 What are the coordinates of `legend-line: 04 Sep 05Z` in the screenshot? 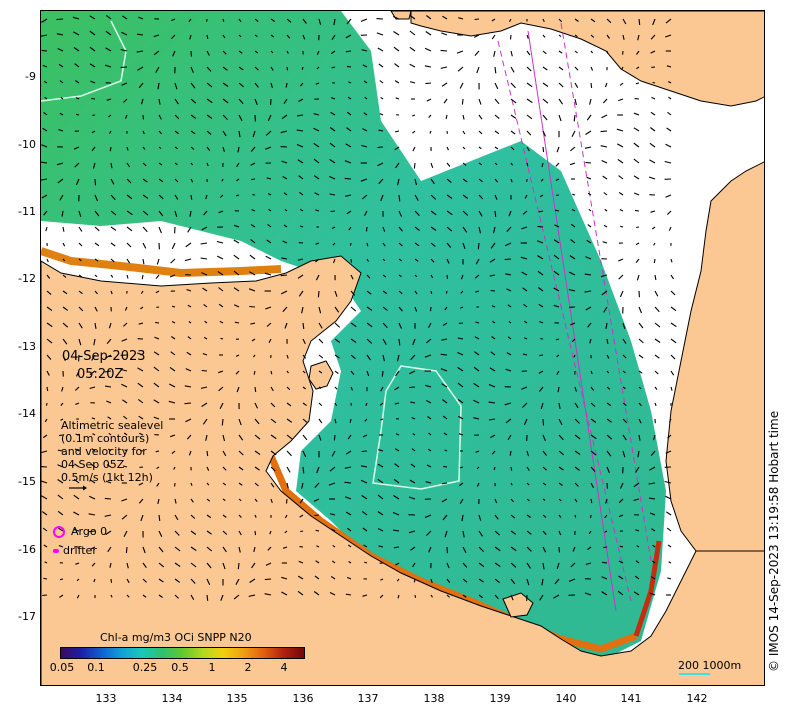 It's located at (93, 464).